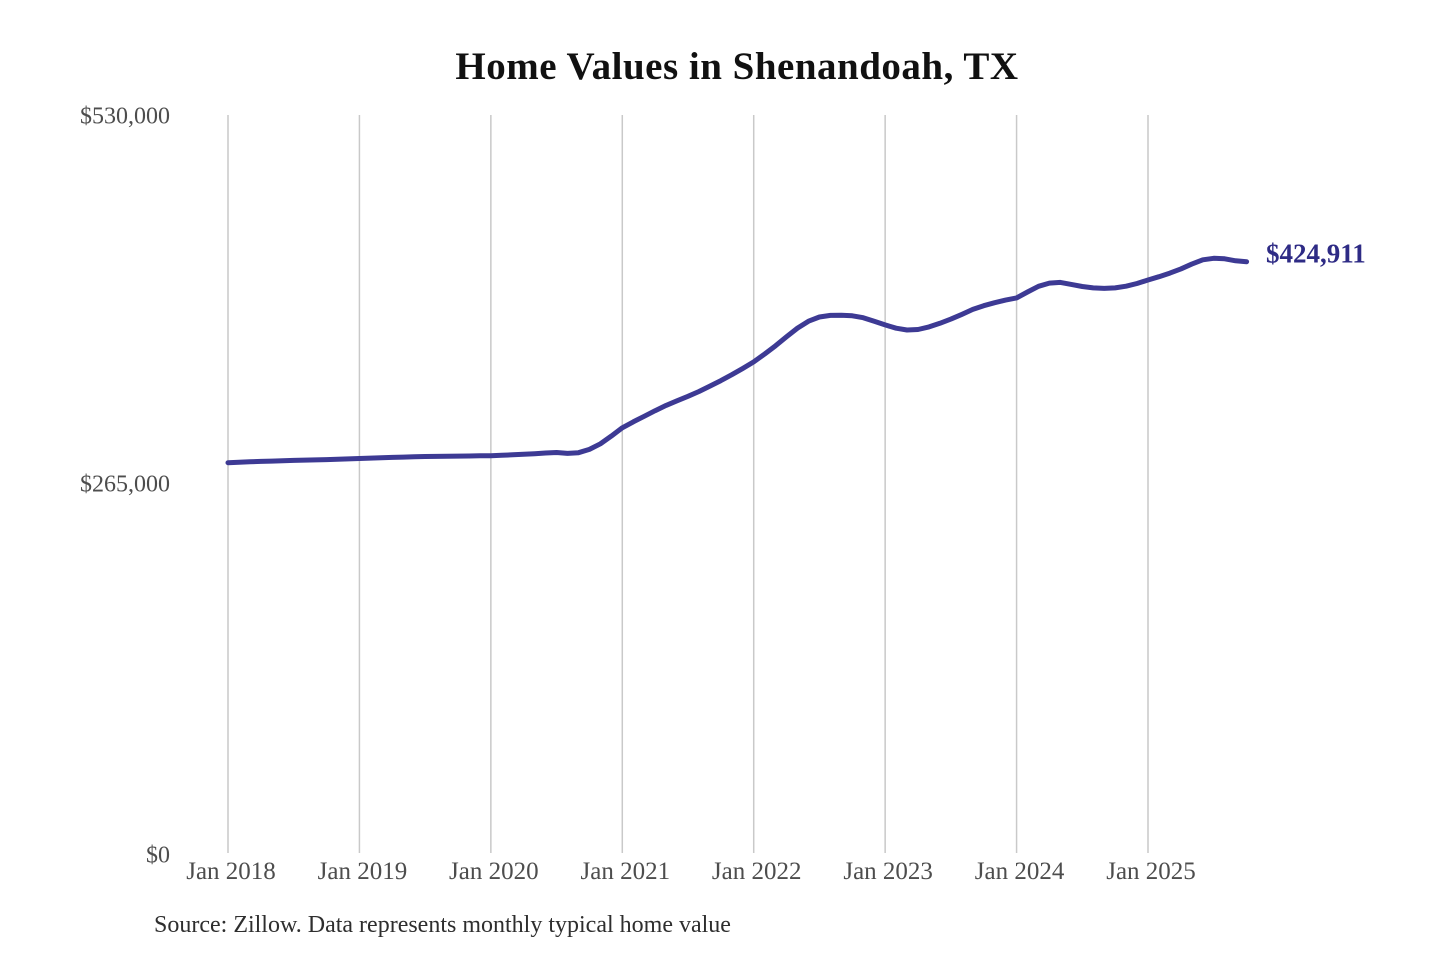  Describe the element at coordinates (125, 484) in the screenshot. I see `y-axis-label-265000: $265,000` at that location.